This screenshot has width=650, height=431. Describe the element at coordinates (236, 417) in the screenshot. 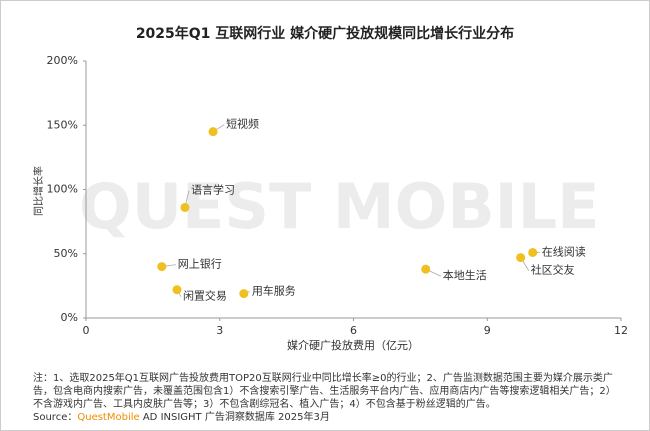

I see `source-rest: AD INSIGHT 广告洞察数据库 2025年3月` at that location.